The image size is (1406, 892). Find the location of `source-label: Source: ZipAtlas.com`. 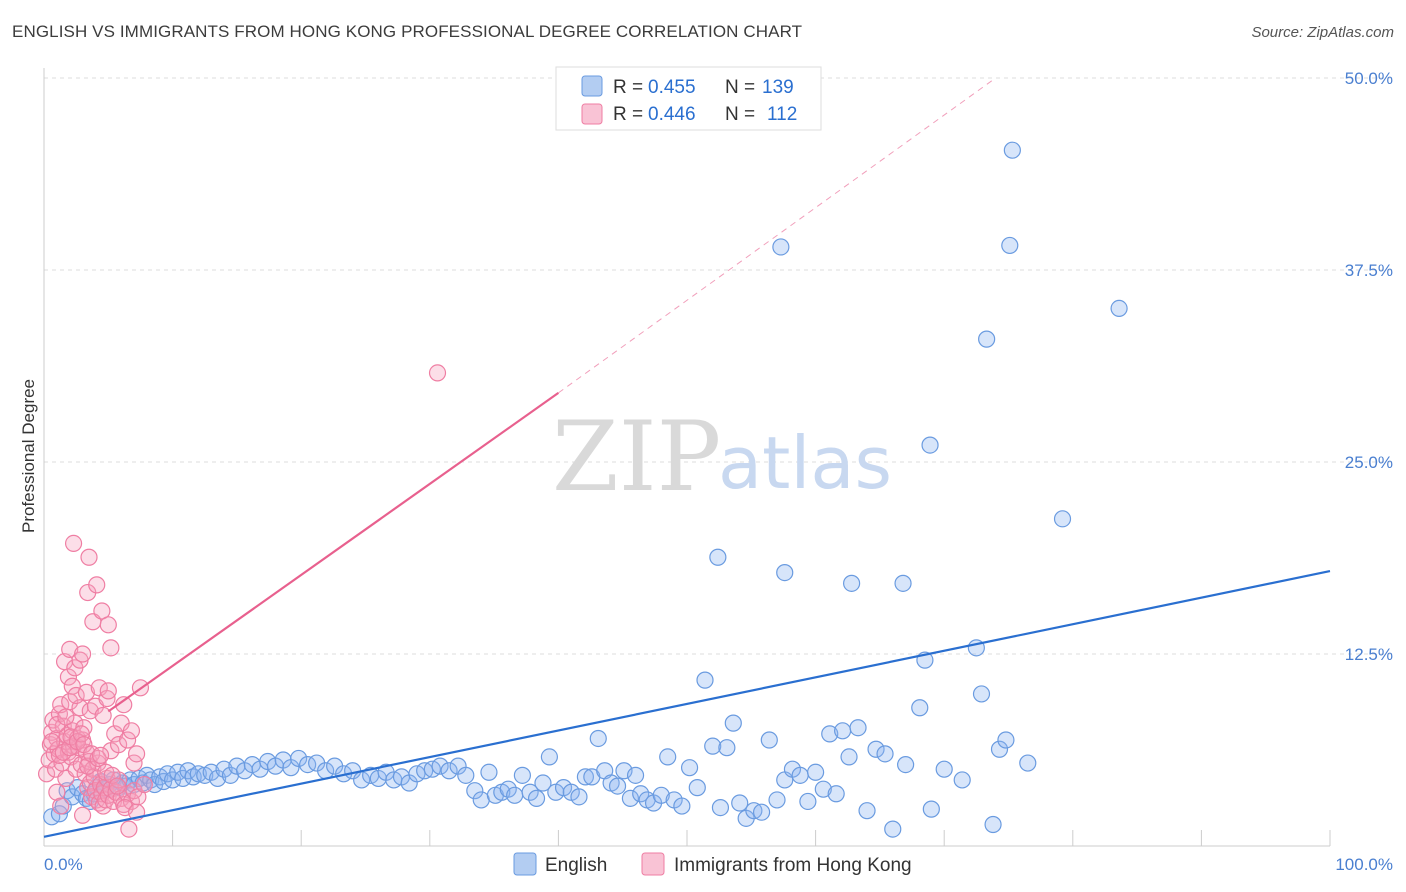

source-label: Source: ZipAtlas.com is located at coordinates (1322, 32).